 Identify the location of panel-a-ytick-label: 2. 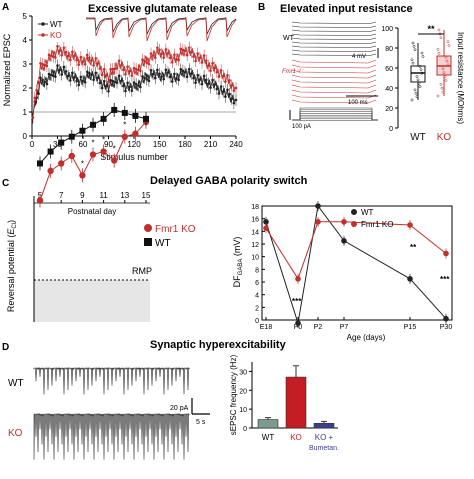
(25, 88).